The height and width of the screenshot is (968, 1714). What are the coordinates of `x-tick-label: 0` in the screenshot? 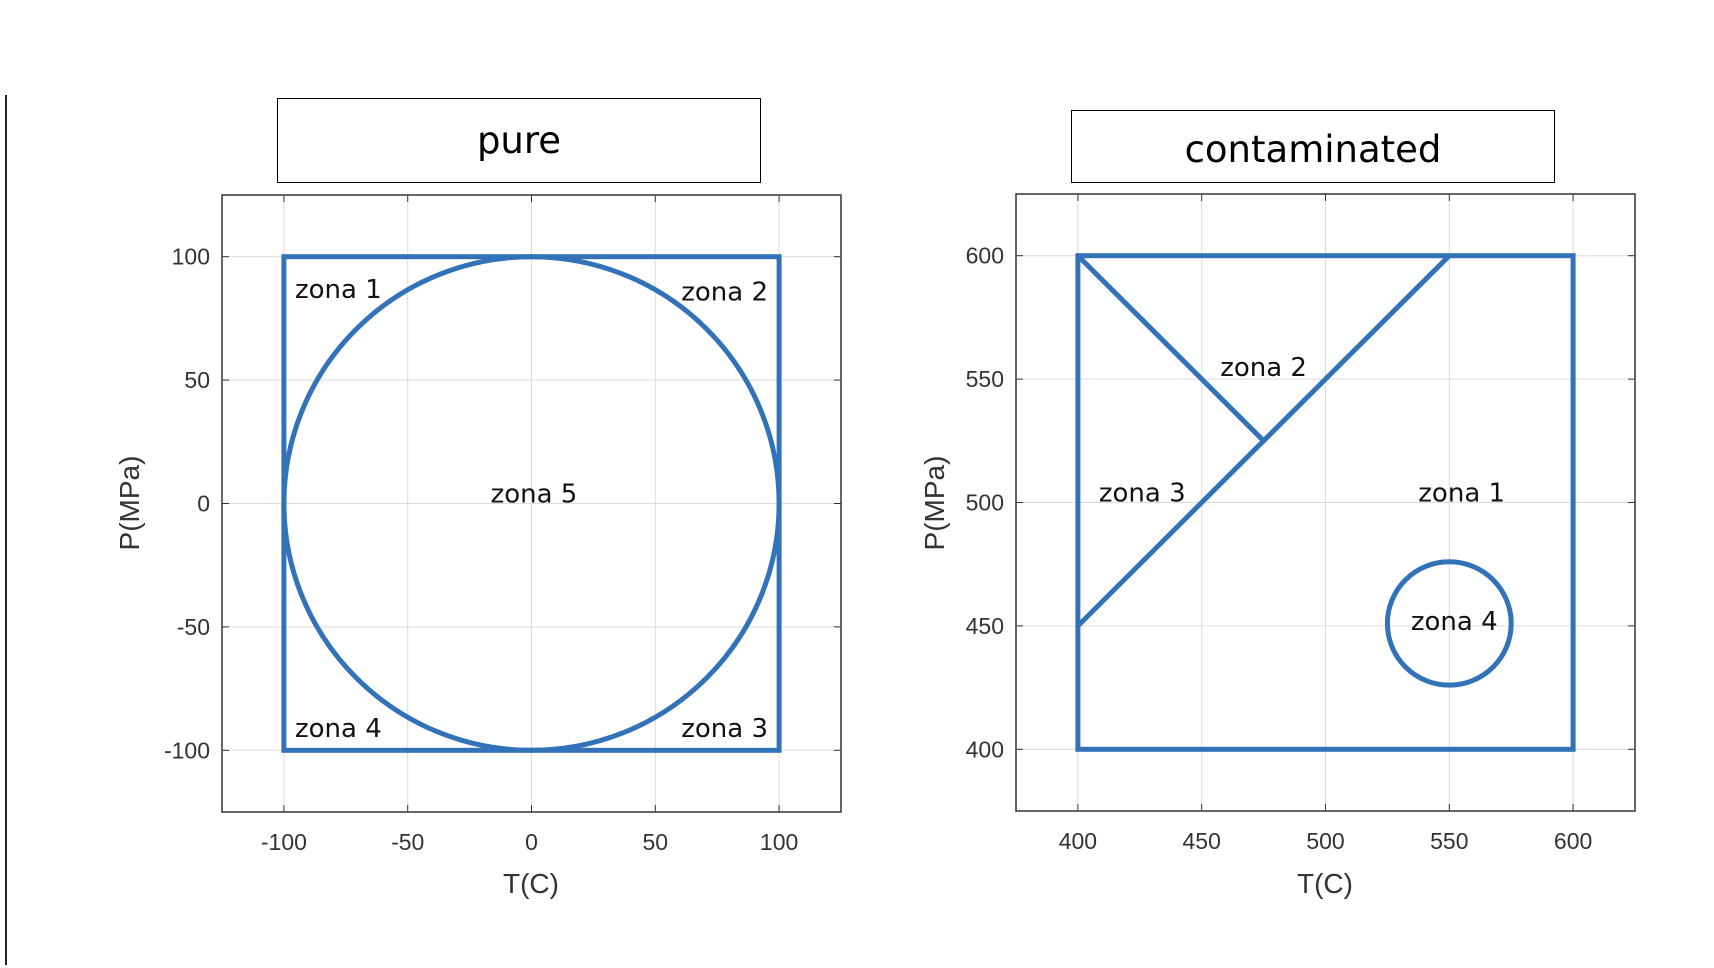 It's located at (531, 842).